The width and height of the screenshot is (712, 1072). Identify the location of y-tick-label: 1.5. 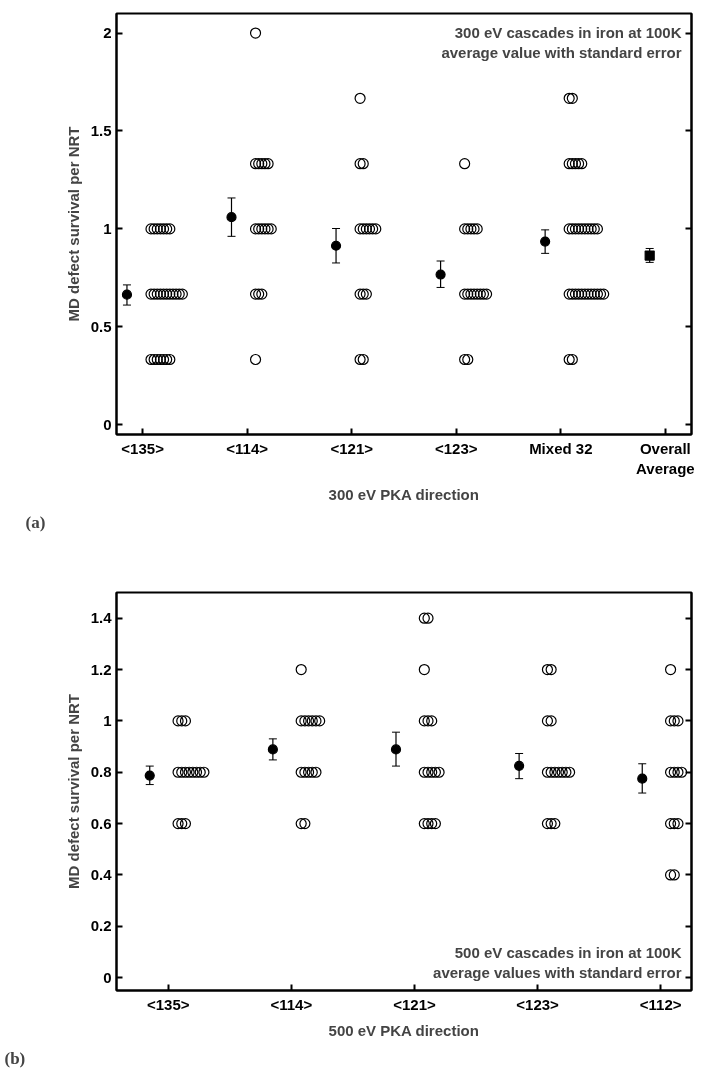
(101, 130).